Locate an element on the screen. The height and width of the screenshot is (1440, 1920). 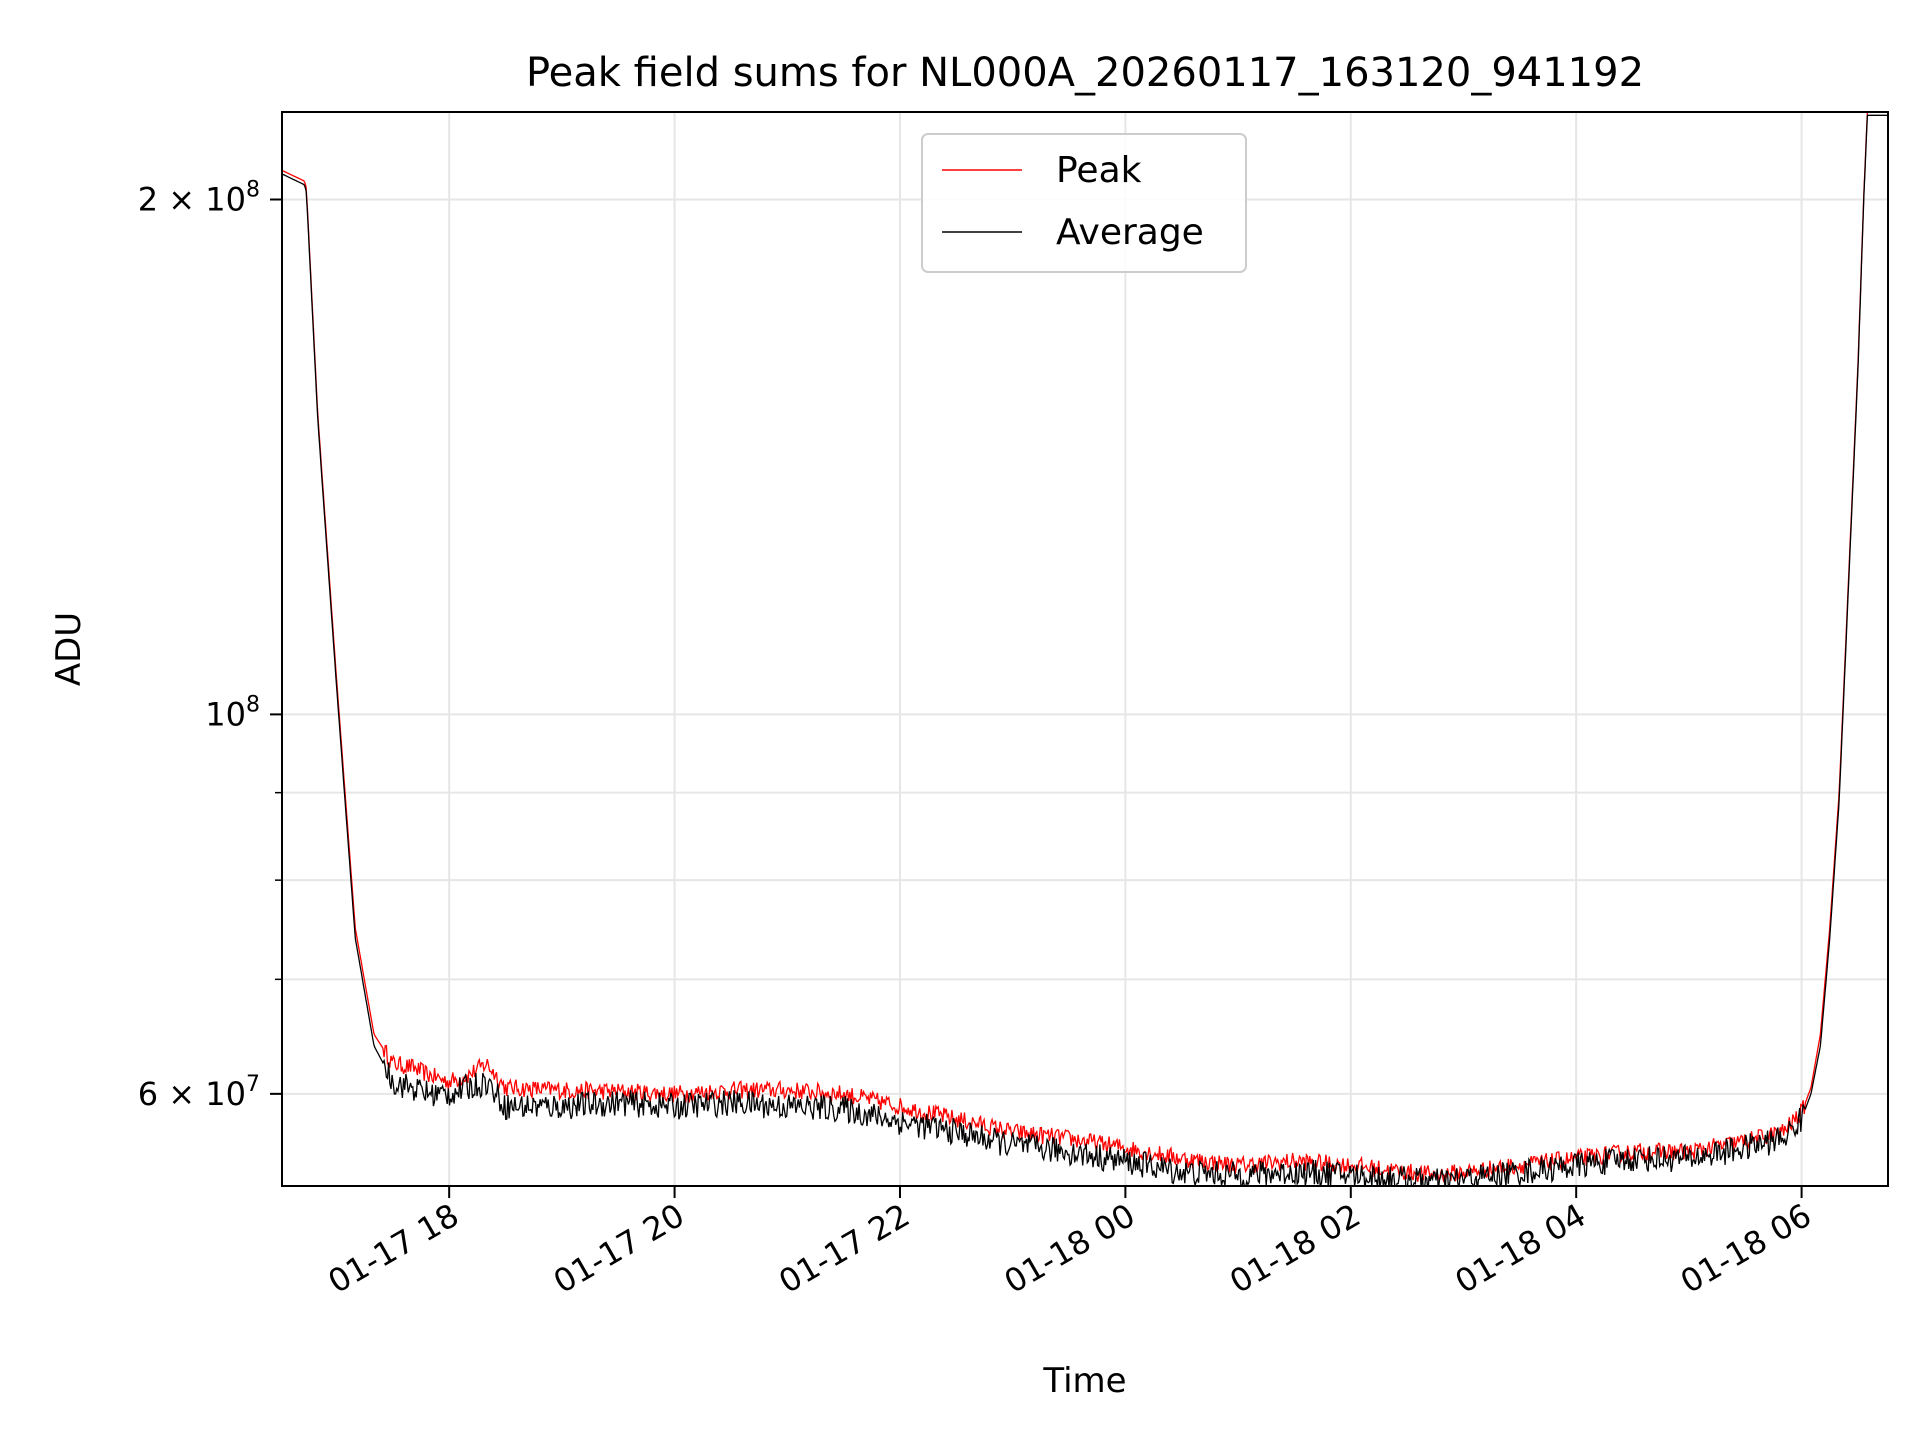
x-tick-label: 01-18 04 is located at coordinates (1521, 1248).